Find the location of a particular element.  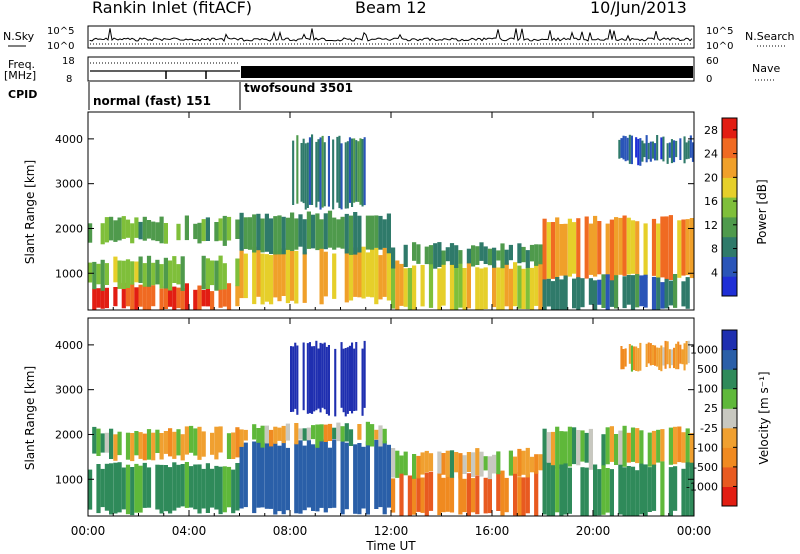

freq-tick-high: 18 is located at coordinates (68, 61).